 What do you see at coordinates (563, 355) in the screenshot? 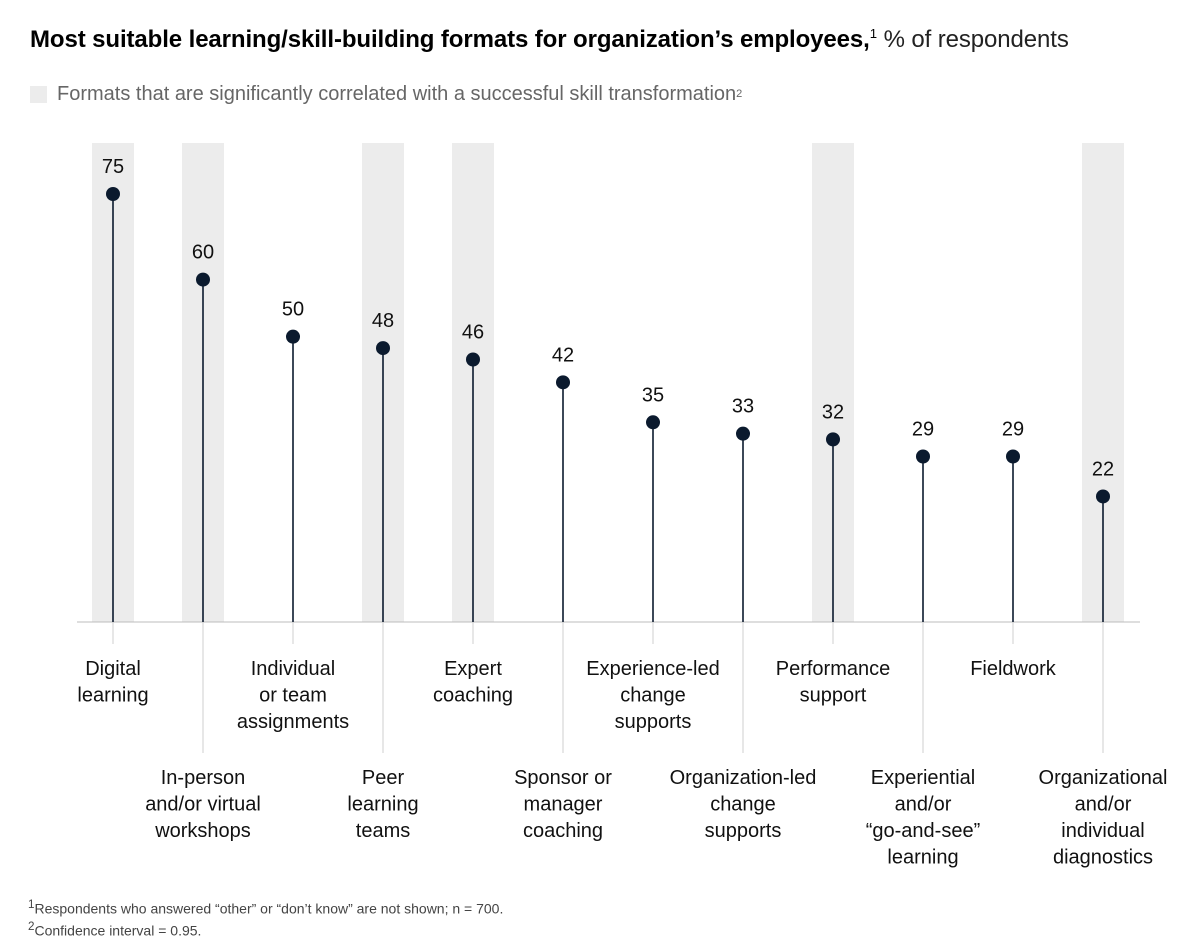
I see `data-label-6: 42` at bounding box center [563, 355].